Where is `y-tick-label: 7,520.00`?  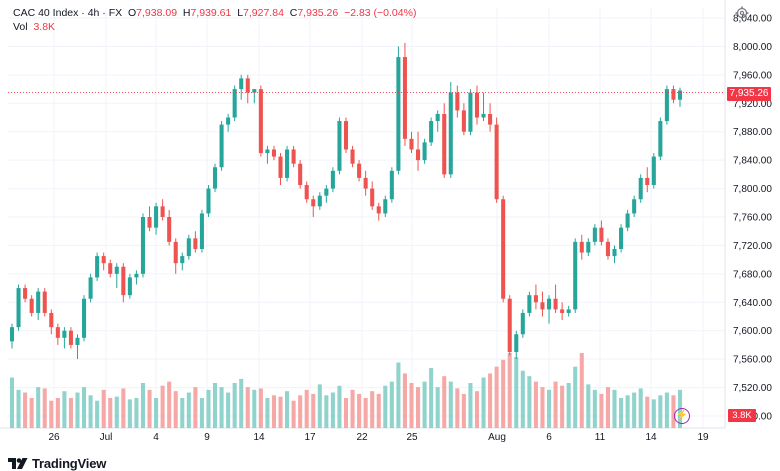
y-tick-label: 7,520.00 is located at coordinates (752, 388).